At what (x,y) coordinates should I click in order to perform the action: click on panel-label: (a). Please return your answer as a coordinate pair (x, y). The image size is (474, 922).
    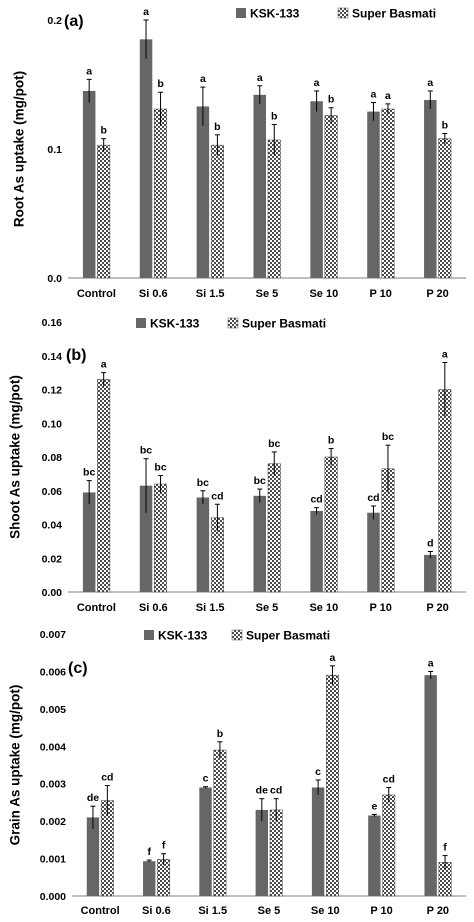
    Looking at the image, I should click on (74, 21).